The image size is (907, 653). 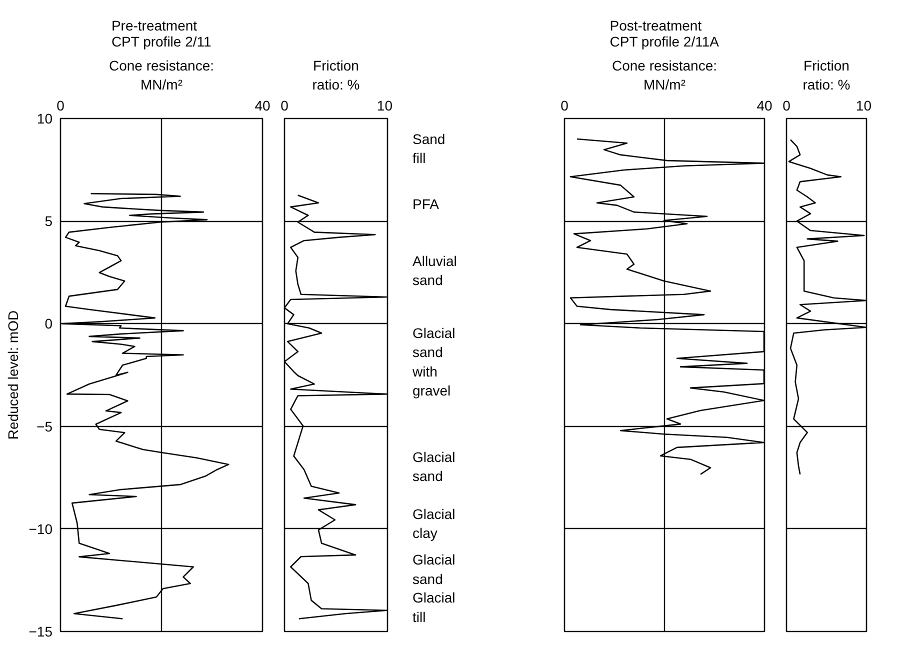 What do you see at coordinates (434, 607) in the screenshot?
I see `text: Glacial till` at bounding box center [434, 607].